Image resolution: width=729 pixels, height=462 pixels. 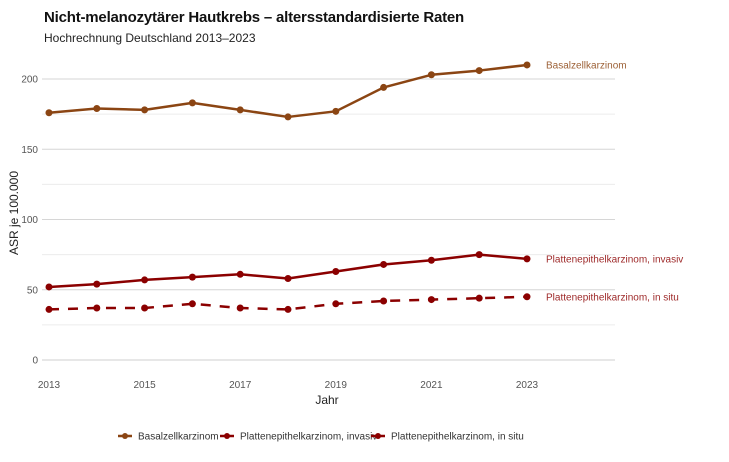 What do you see at coordinates (14, 213) in the screenshot?
I see `y-axis-label: ASR je 100.000` at bounding box center [14, 213].